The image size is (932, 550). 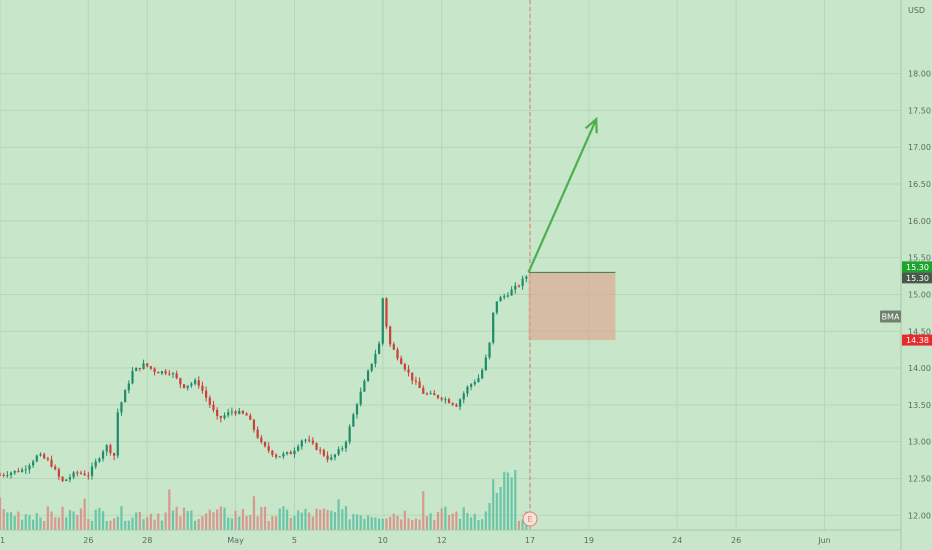 I want to click on projection-arrow-shaft, so click(x=562, y=195).